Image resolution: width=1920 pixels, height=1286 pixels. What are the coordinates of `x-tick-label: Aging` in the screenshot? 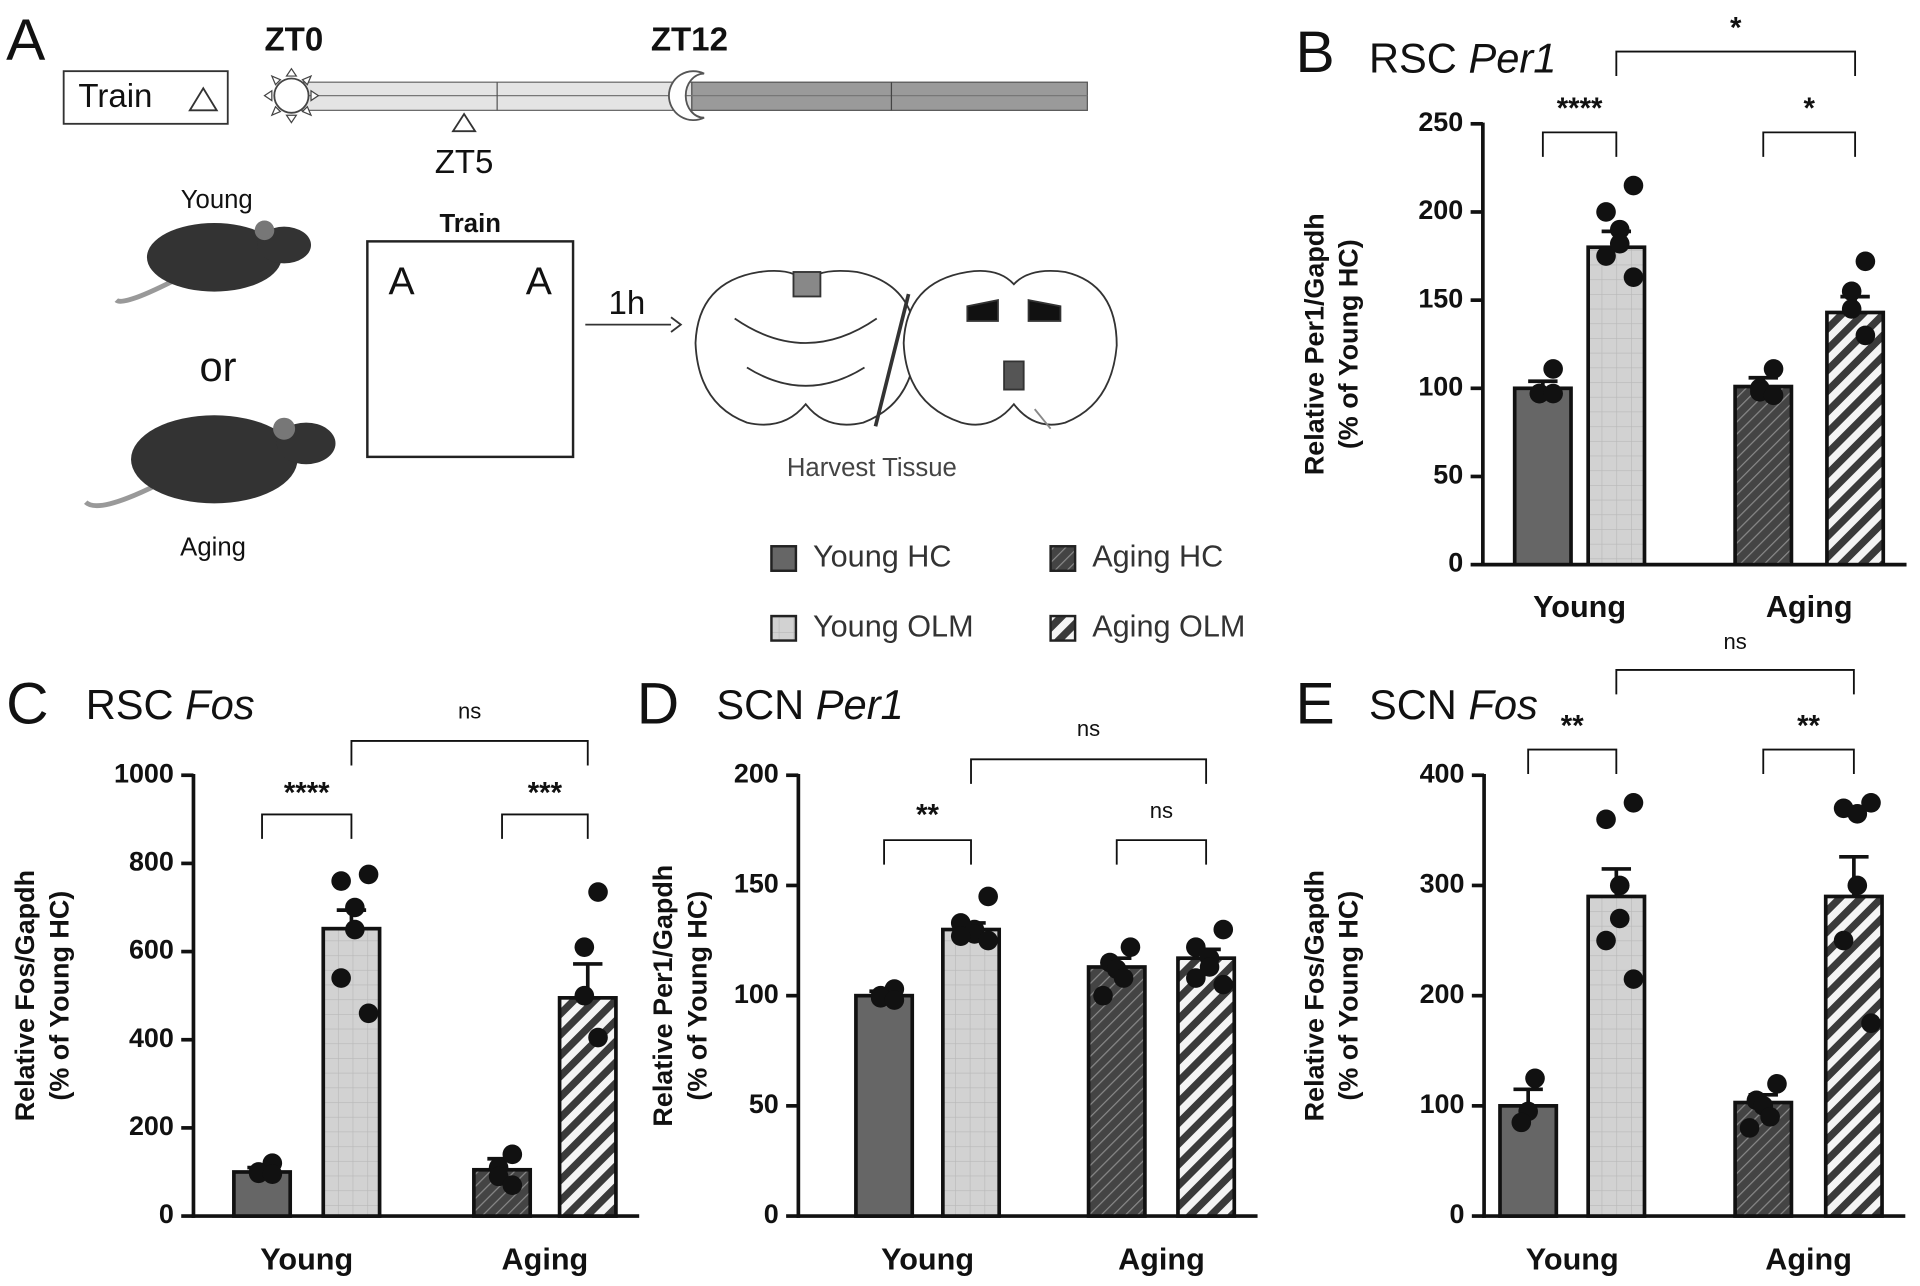 It's located at (545, 1259).